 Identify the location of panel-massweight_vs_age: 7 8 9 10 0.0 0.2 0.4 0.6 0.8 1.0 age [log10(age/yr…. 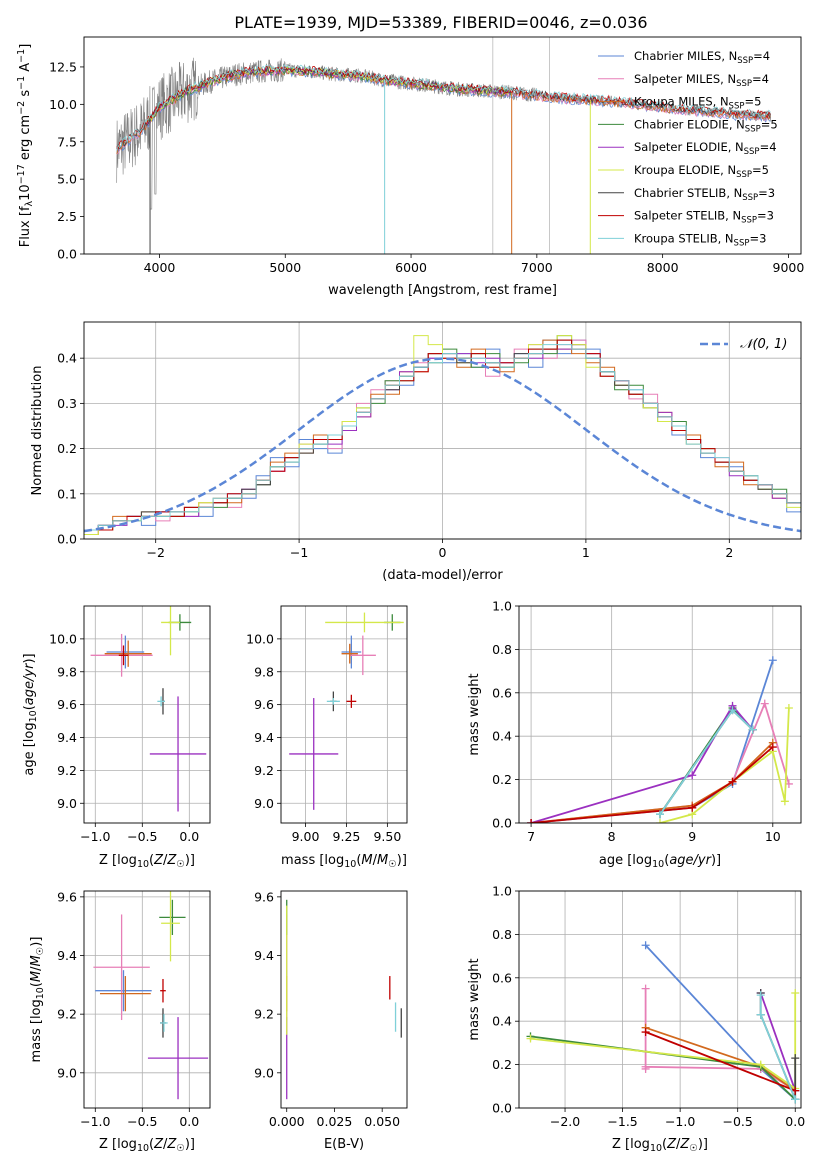
(634, 734).